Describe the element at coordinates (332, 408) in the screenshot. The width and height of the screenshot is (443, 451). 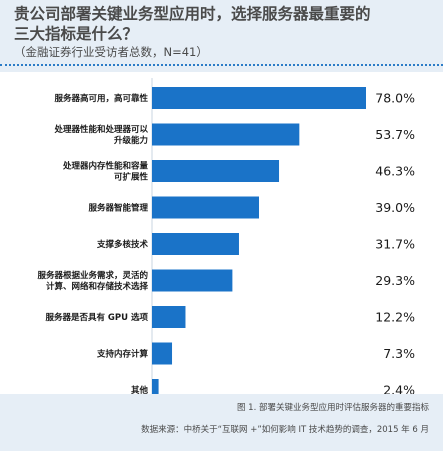
I see `figure-caption: 图 1. 部署关键业务型应用时评估服务器的重要指标` at that location.